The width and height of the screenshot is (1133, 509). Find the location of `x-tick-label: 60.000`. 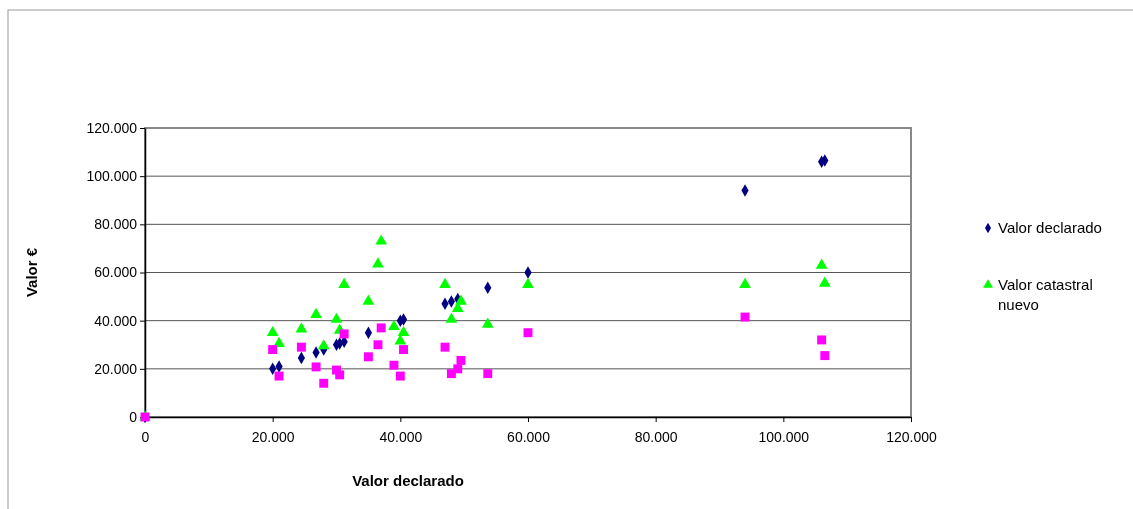

x-tick-label: 60.000 is located at coordinates (529, 436).